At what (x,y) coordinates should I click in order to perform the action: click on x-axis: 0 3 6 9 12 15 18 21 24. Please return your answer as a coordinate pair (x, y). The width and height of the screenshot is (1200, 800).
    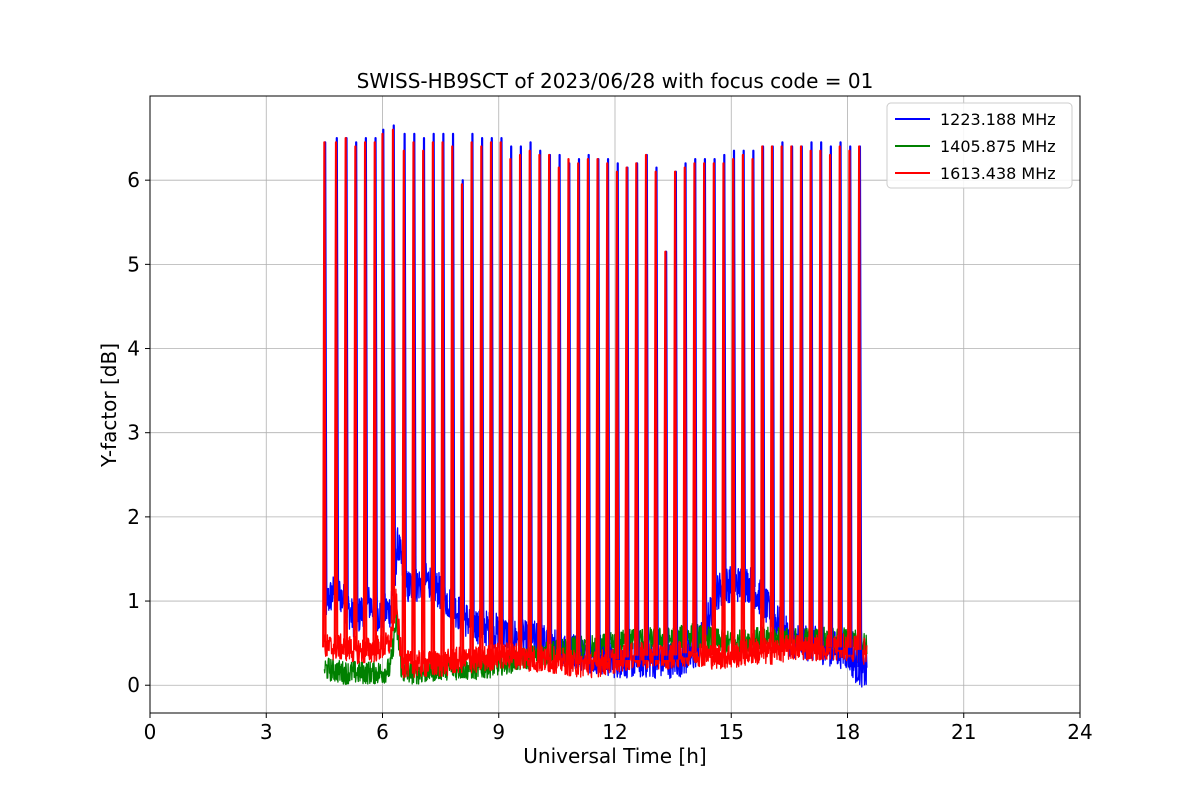
    Looking at the image, I should click on (618, 728).